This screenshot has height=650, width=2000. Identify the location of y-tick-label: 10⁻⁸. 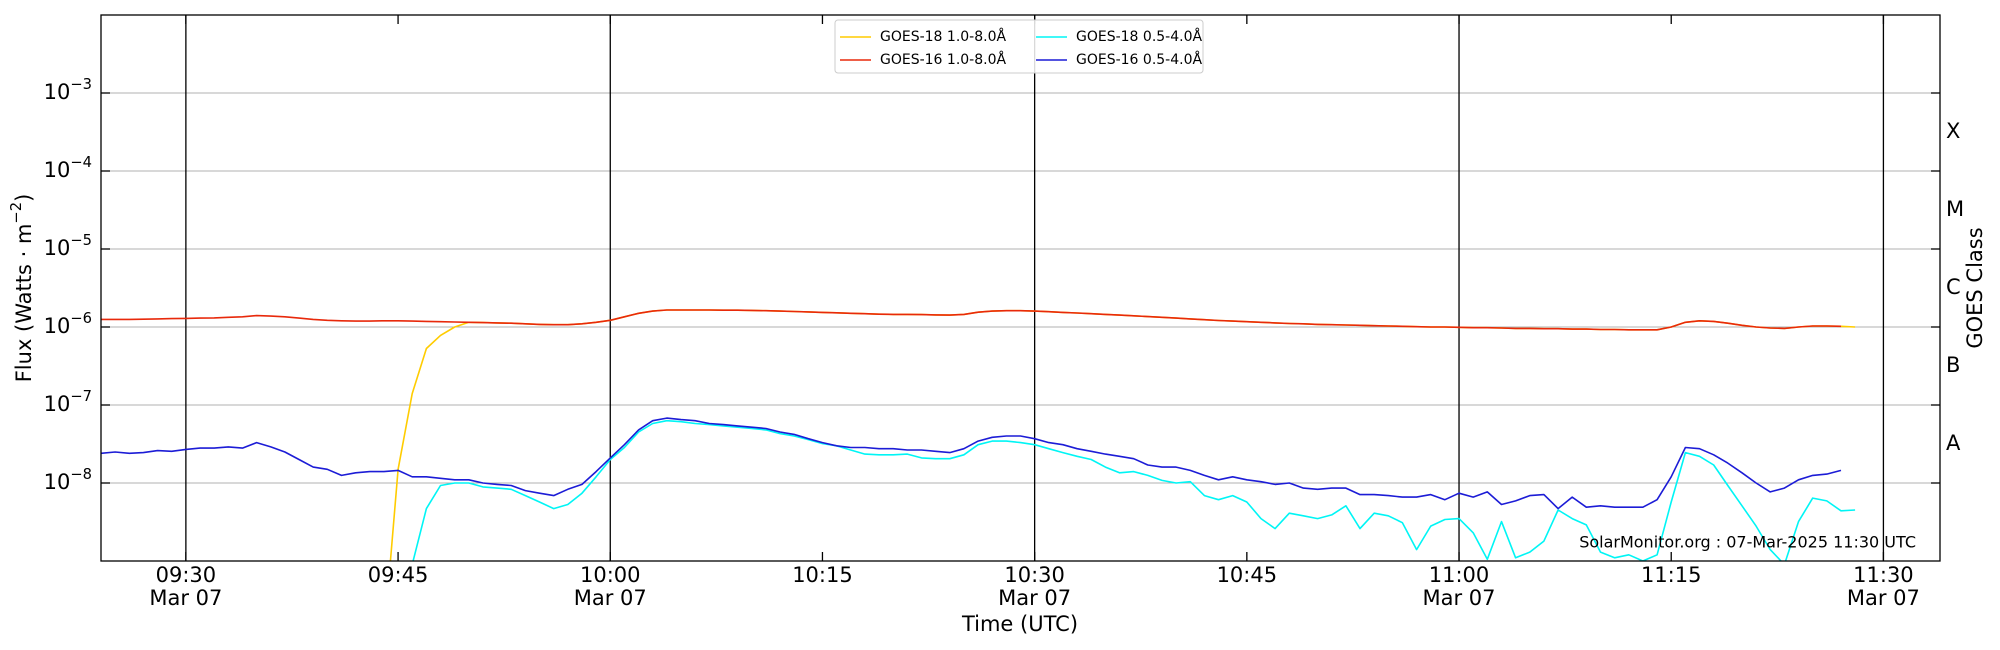
(68, 480).